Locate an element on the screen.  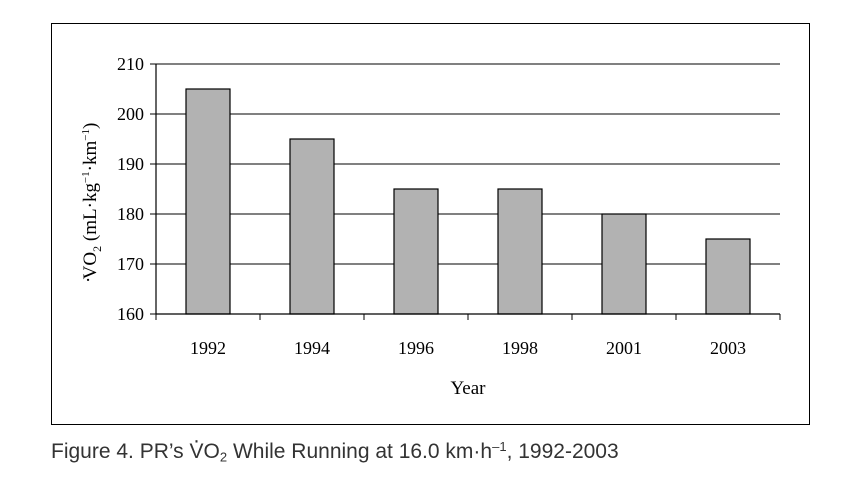
y-tick-label: 190 is located at coordinates (130, 164).